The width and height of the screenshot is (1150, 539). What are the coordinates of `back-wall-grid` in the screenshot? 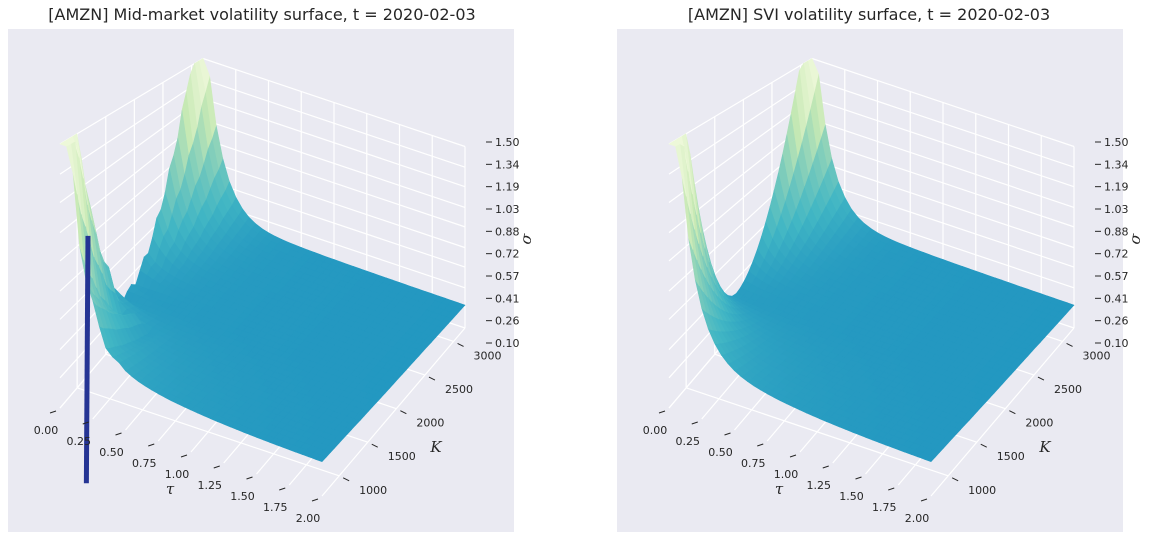 It's located at (943, 193).